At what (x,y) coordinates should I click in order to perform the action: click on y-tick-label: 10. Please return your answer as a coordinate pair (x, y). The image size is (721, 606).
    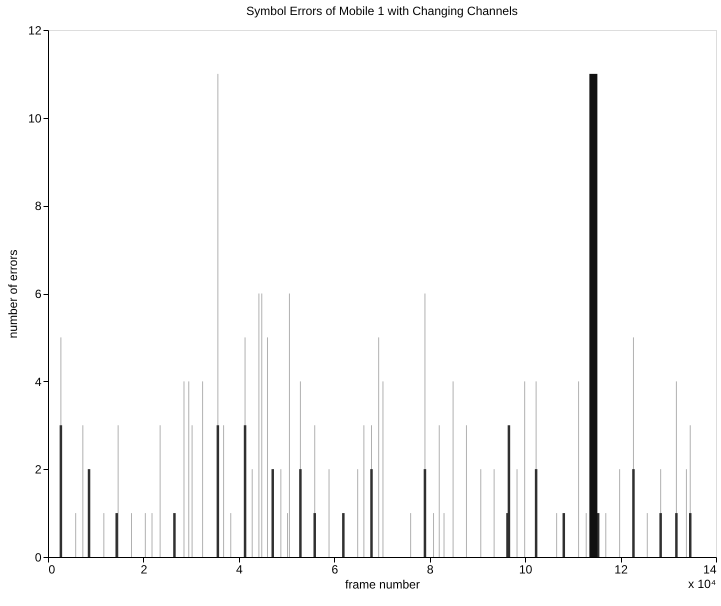
    Looking at the image, I should click on (35, 118).